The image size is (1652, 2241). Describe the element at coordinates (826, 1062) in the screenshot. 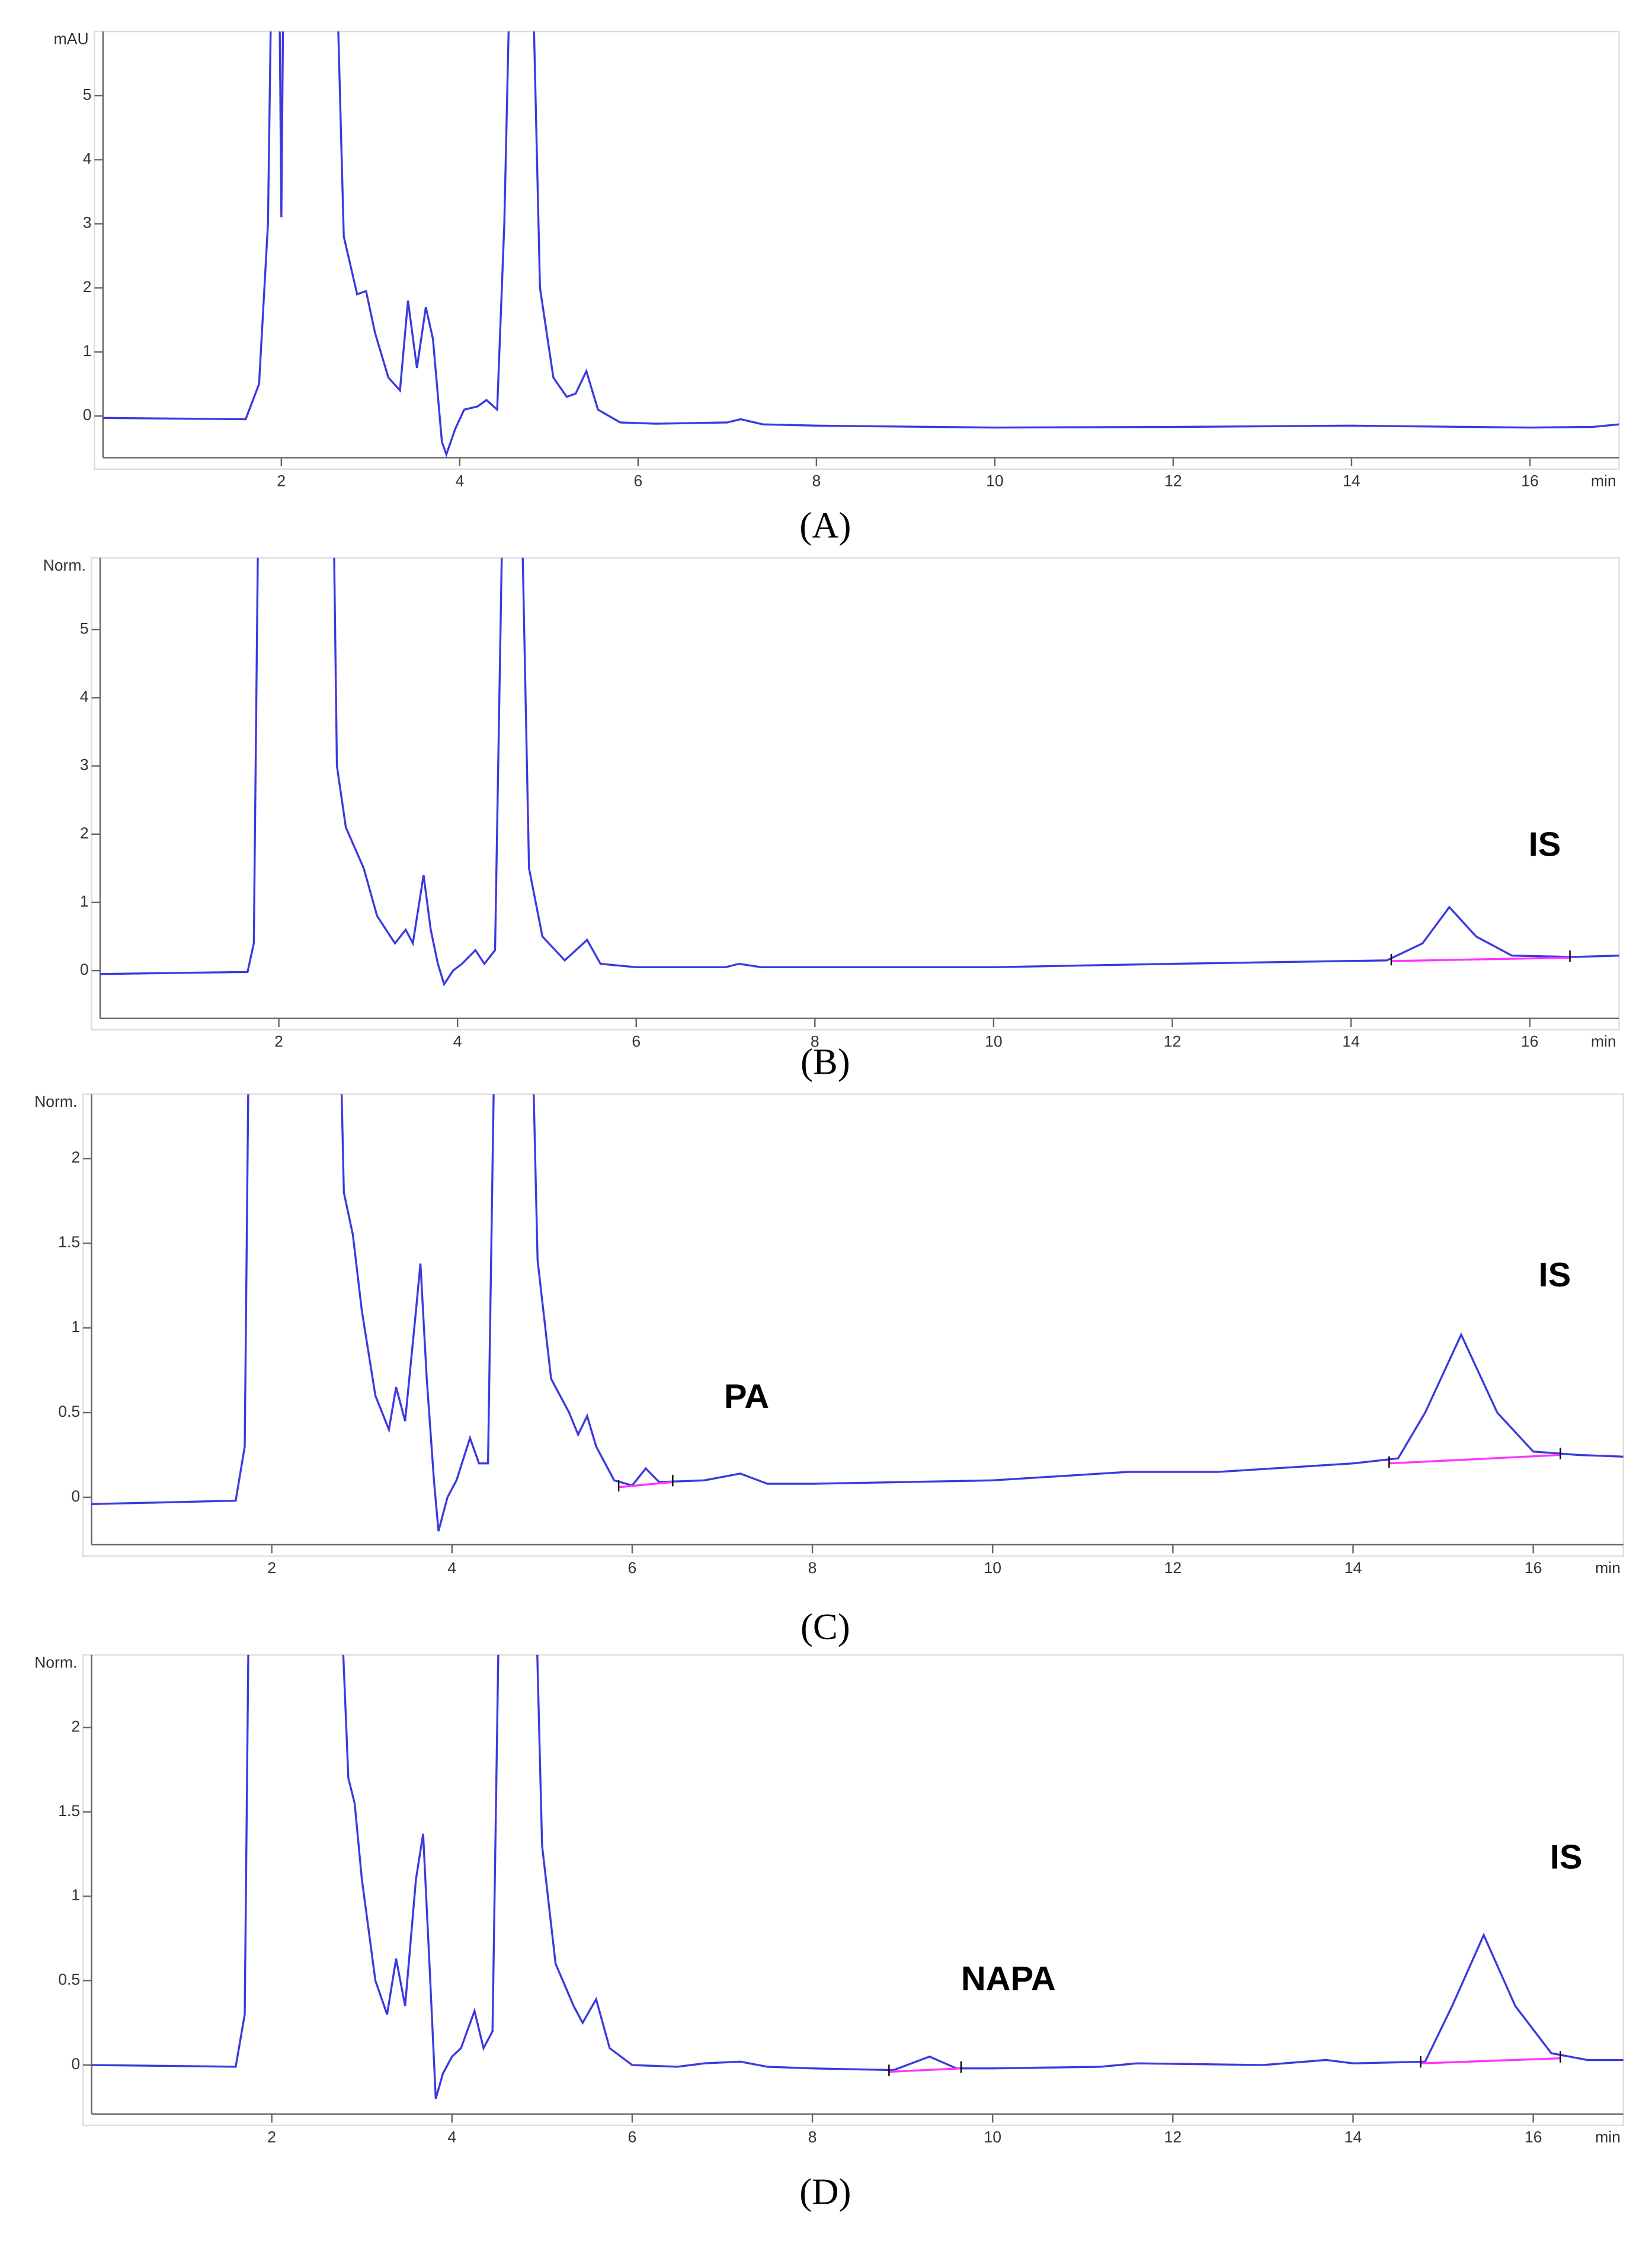

I see `panel-caption: (B)` at that location.